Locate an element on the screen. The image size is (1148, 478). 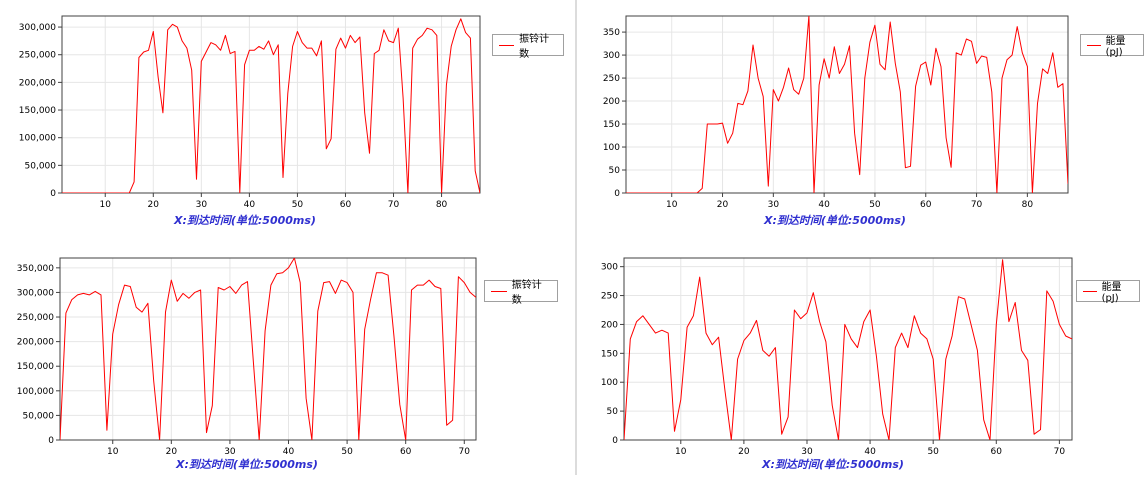
legend-energy-2: 能量(pJ) is located at coordinates (1108, 292).